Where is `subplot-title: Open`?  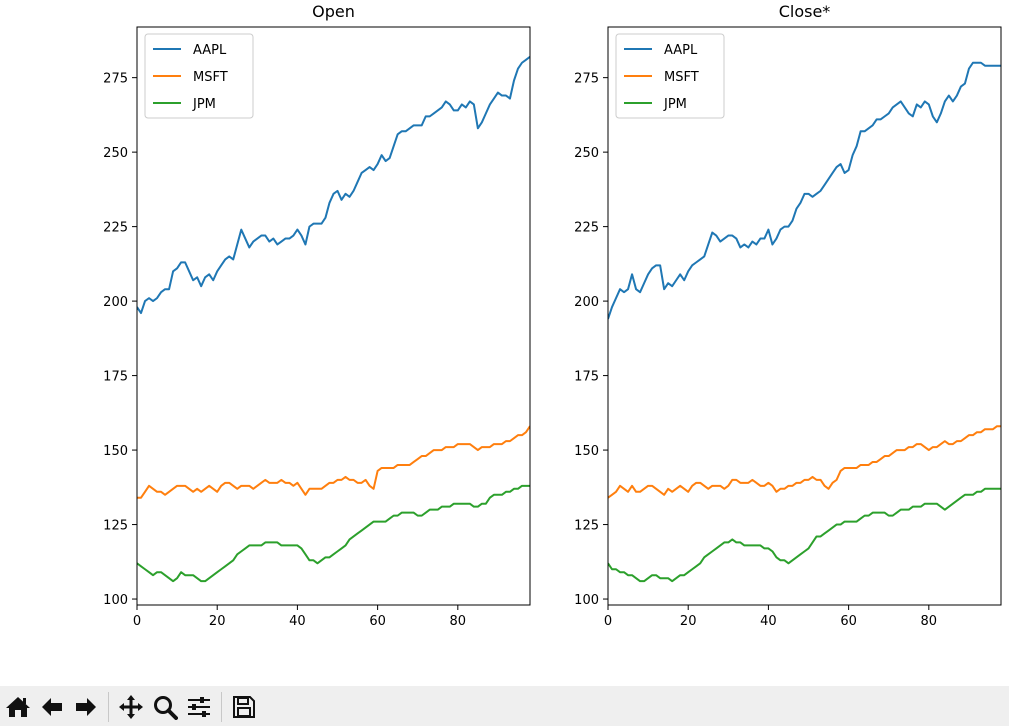
subplot-title: Open is located at coordinates (333, 11).